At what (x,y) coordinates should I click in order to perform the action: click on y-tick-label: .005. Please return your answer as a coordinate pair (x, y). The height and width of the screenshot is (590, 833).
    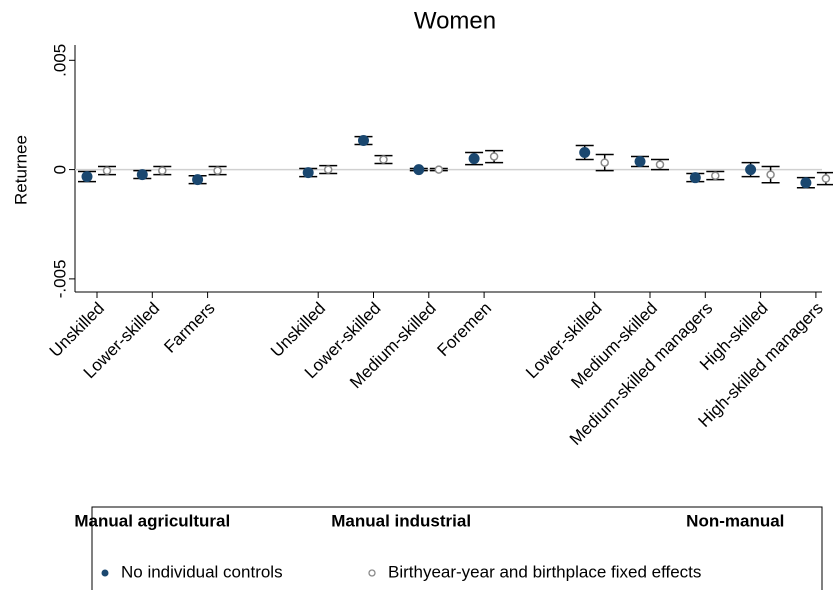
    Looking at the image, I should click on (59, 60).